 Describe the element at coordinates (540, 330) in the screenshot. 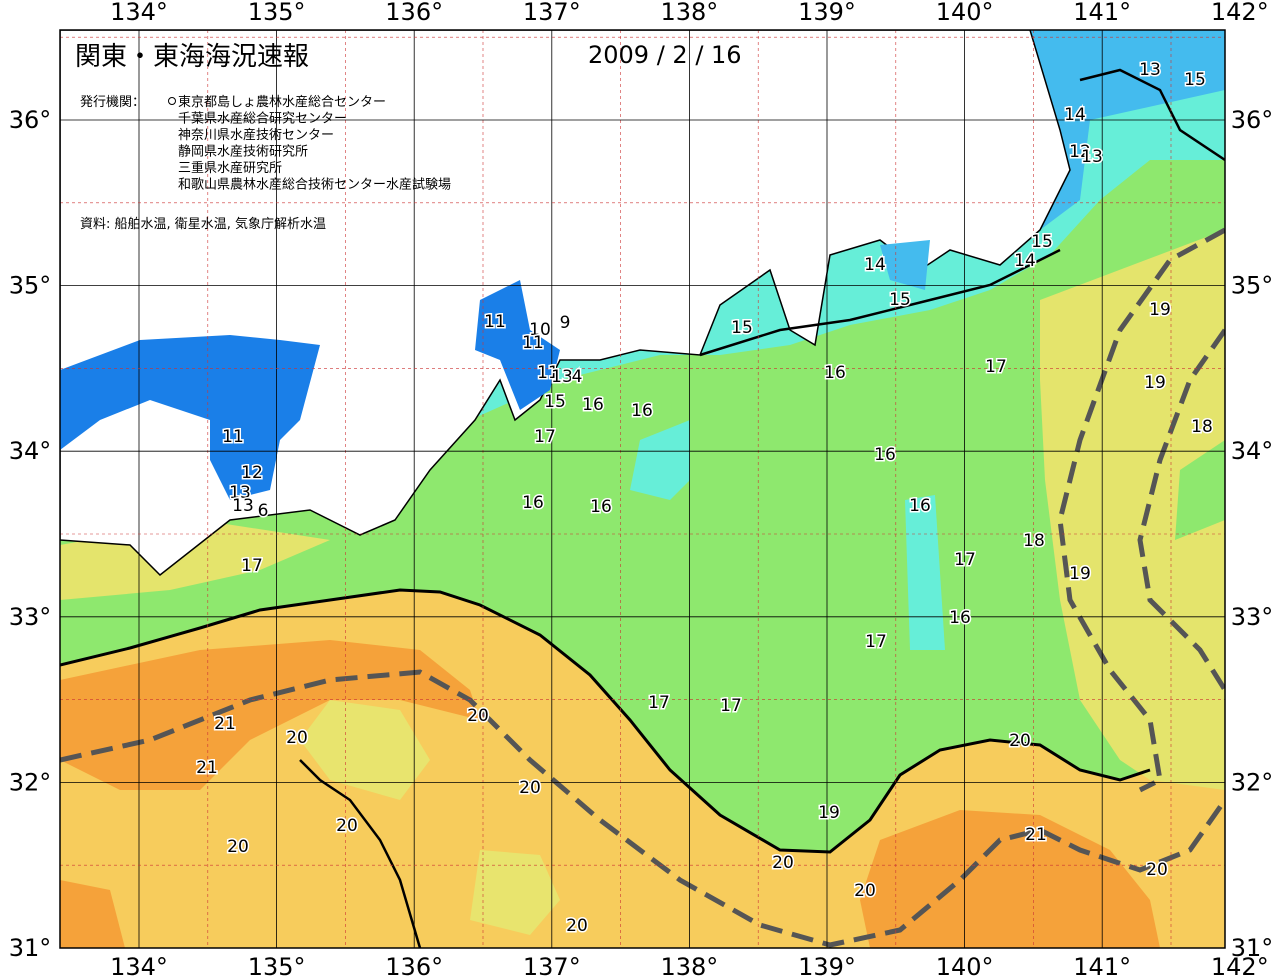

I see `contour-label: 10` at that location.